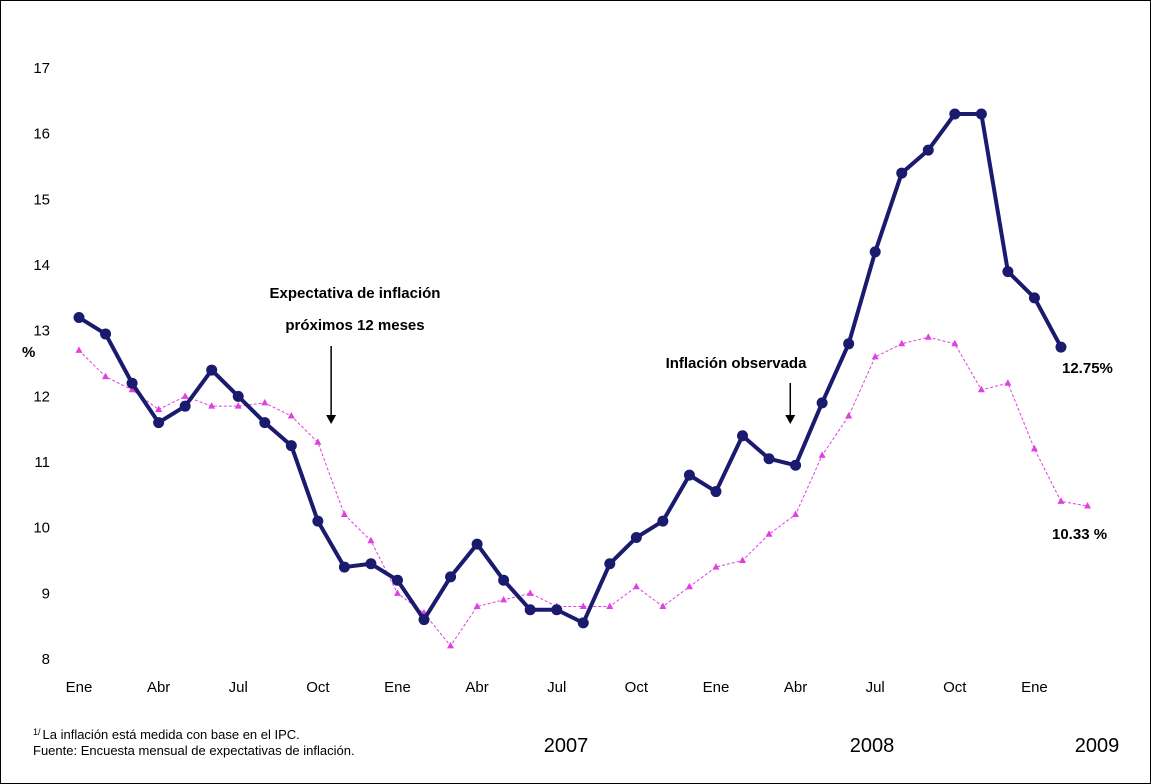 This screenshot has width=1151, height=784. What do you see at coordinates (46, 593) in the screenshot?
I see `y-tick-label: 9` at bounding box center [46, 593].